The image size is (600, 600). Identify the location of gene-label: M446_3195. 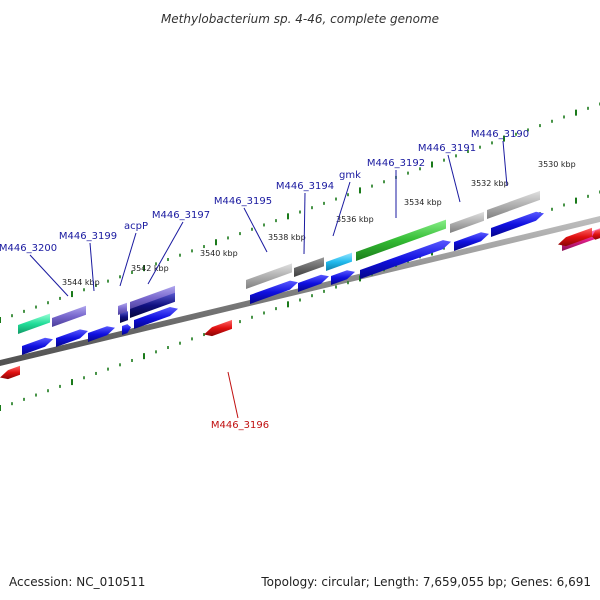
(243, 201).